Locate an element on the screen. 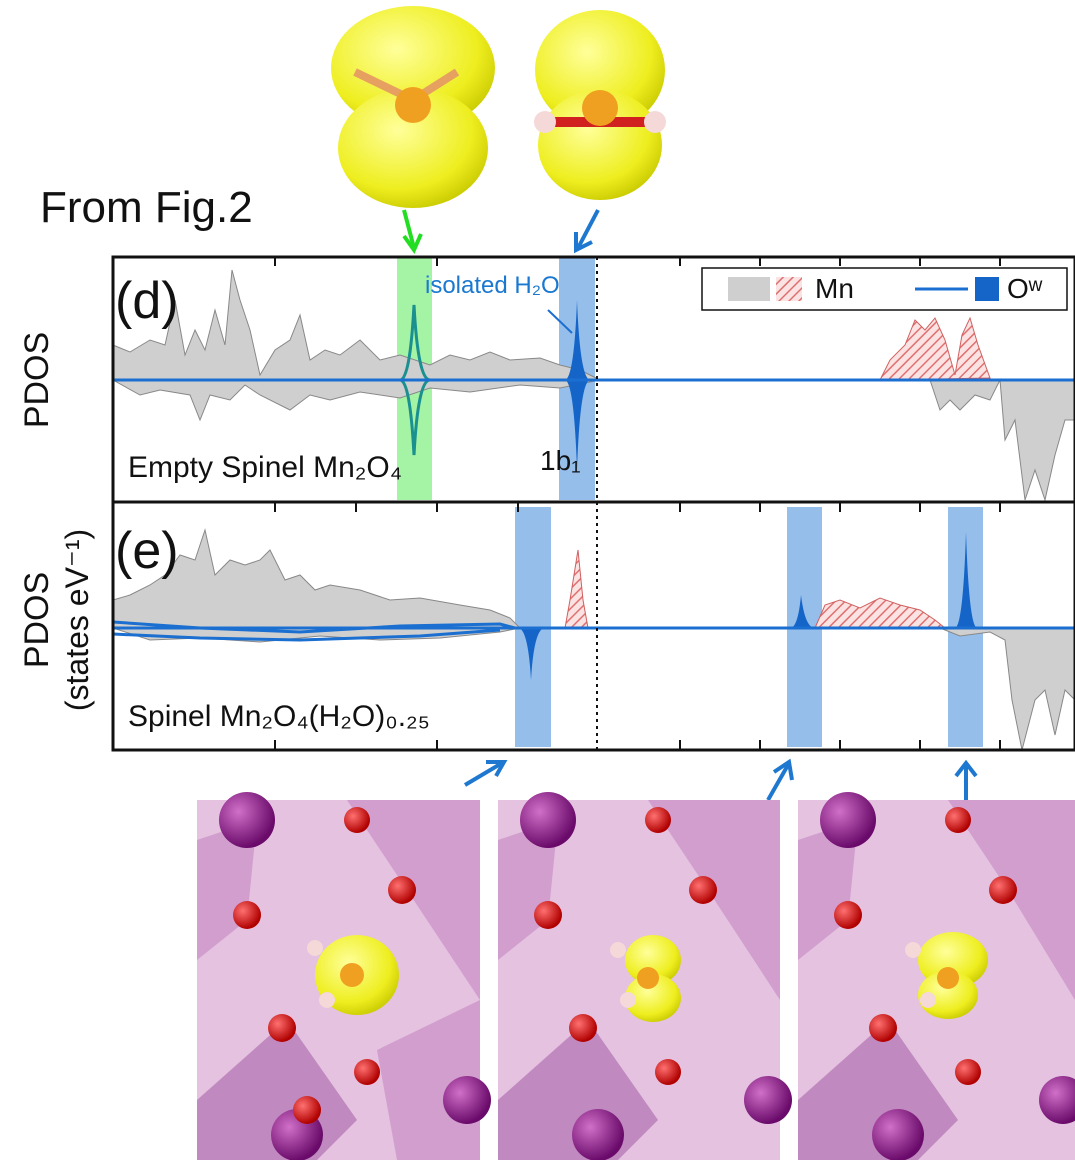 This screenshot has width=1075, height=1160. peak-label: 1b₁ is located at coordinates (560, 460).